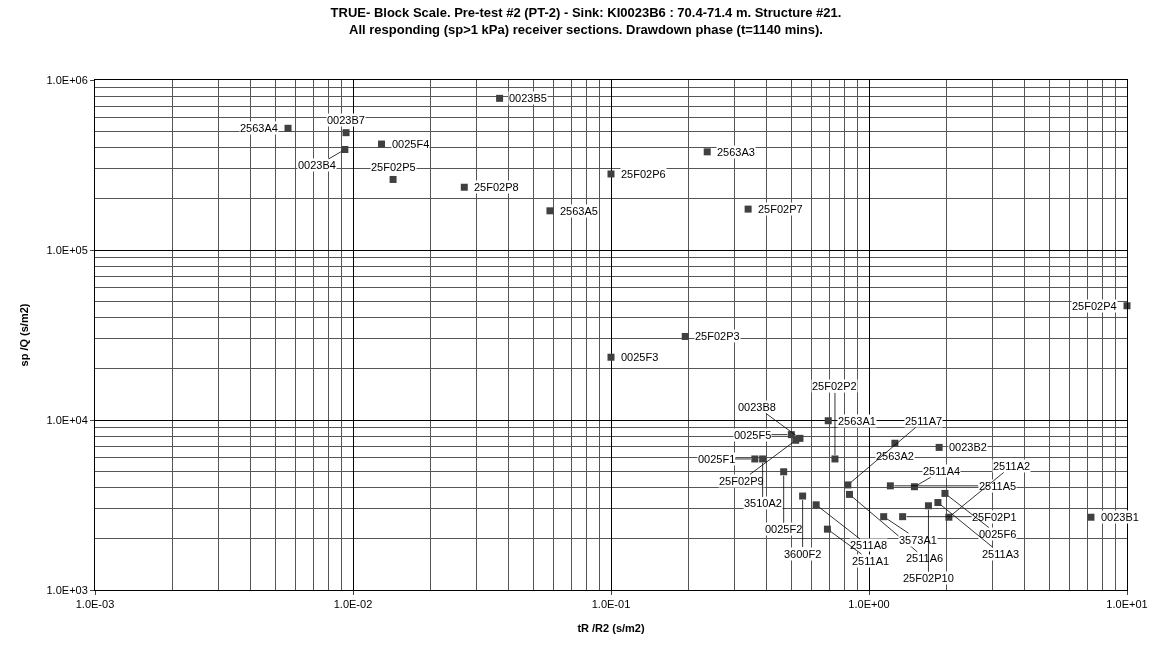 The image size is (1172, 665). I want to click on series-label: 0025F3, so click(640, 357).